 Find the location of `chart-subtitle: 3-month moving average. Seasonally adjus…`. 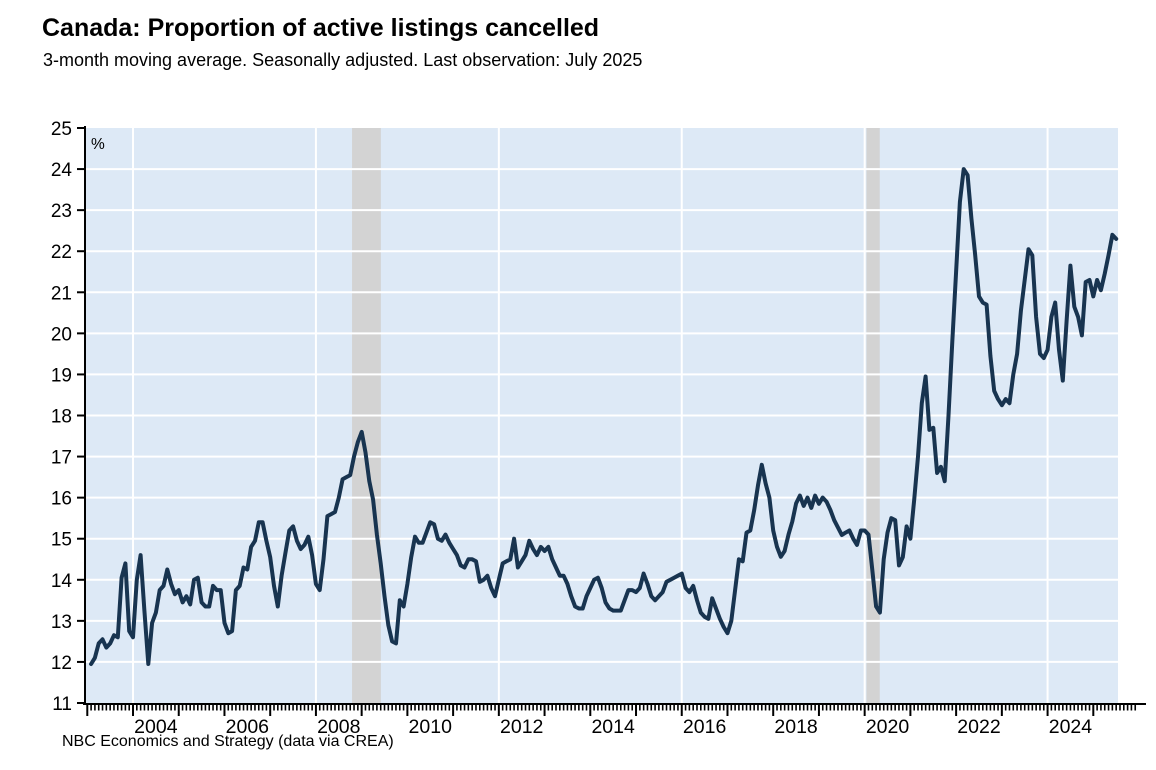

chart-subtitle: 3-month moving average. Seasonally adjus… is located at coordinates (343, 60).